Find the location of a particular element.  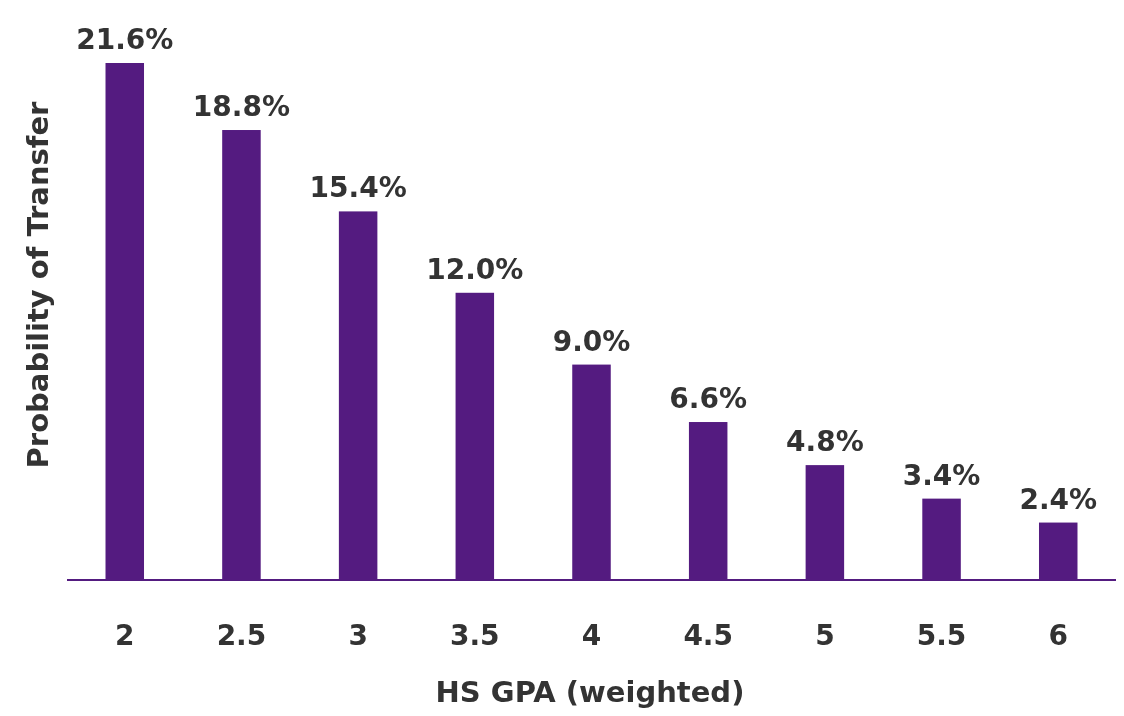

x-tick-label: 5.5 is located at coordinates (941, 635).